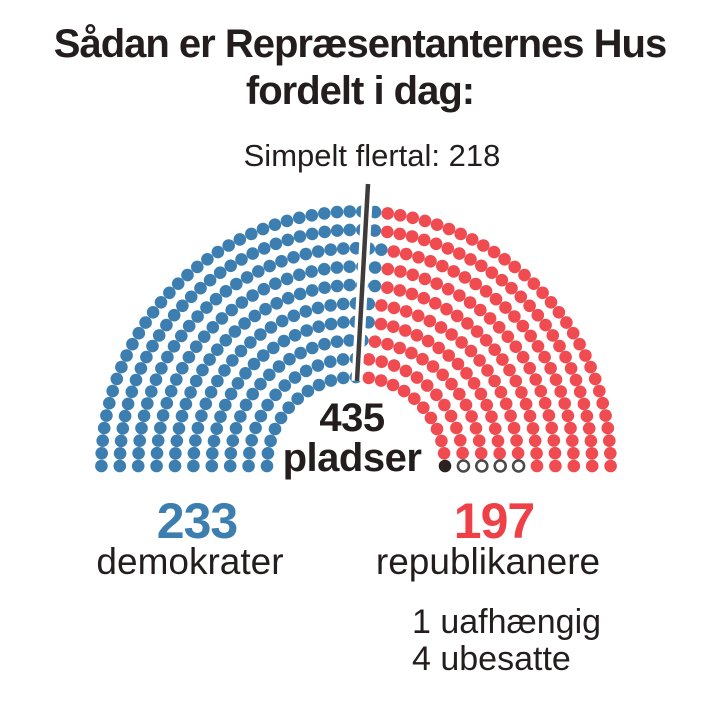 The height and width of the screenshot is (703, 720). I want to click on republicans-label: republikanere, so click(488, 561).